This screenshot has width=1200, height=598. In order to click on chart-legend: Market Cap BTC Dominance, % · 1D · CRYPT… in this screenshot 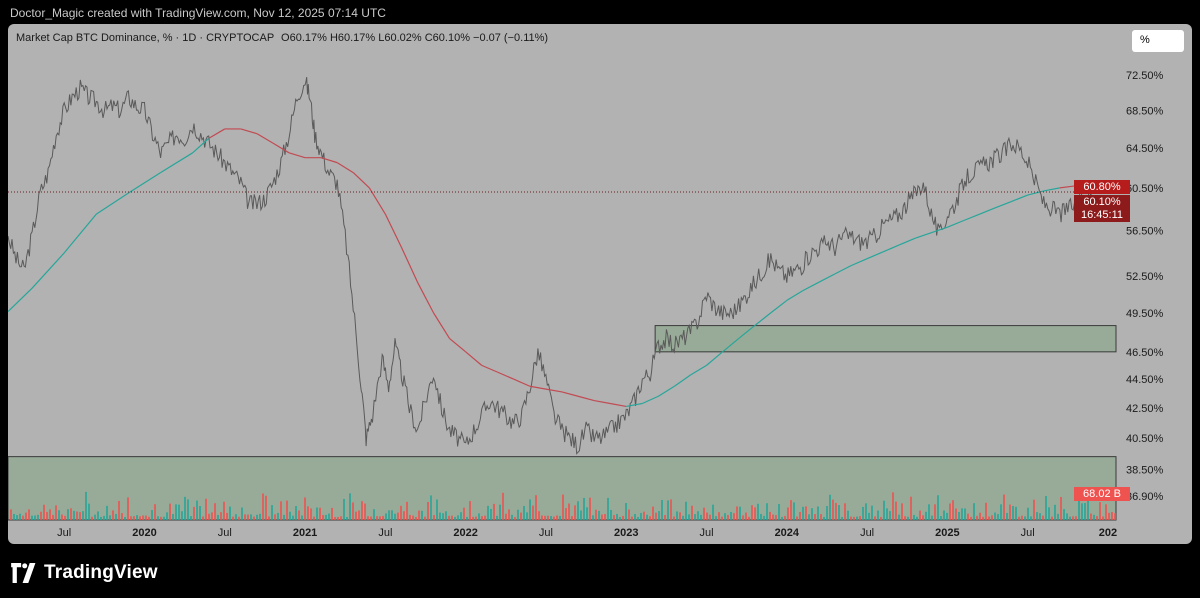, I will do `click(282, 38)`.